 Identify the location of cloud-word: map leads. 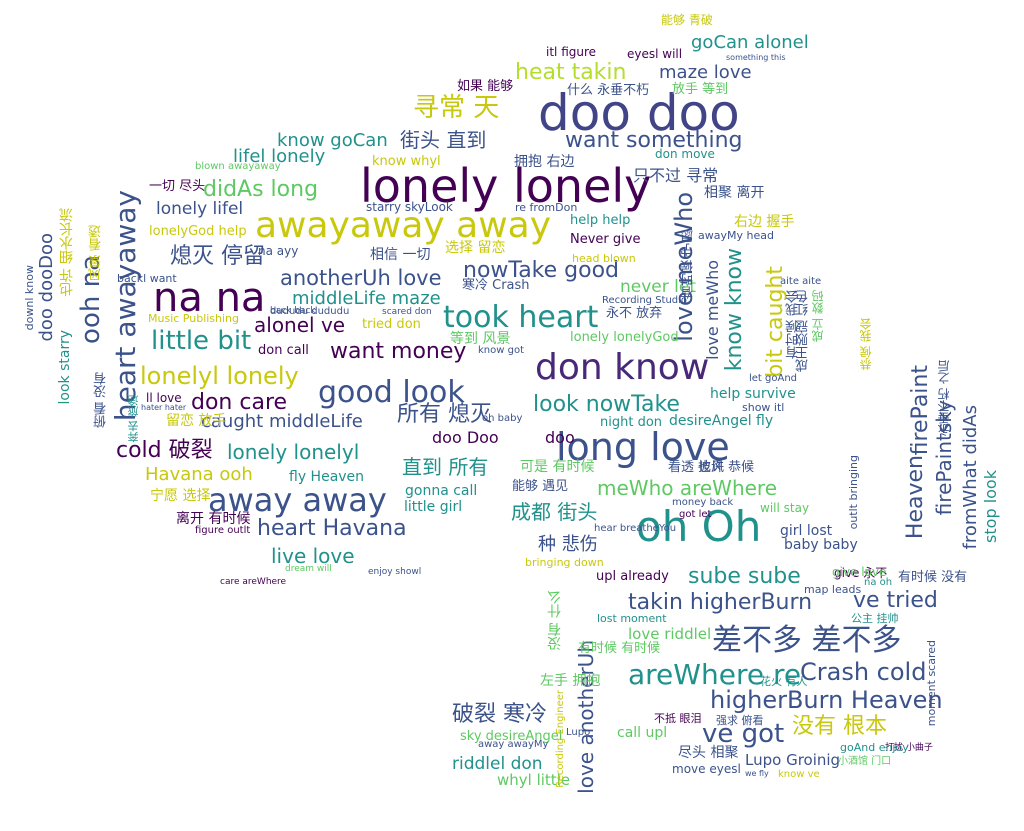
(833, 589).